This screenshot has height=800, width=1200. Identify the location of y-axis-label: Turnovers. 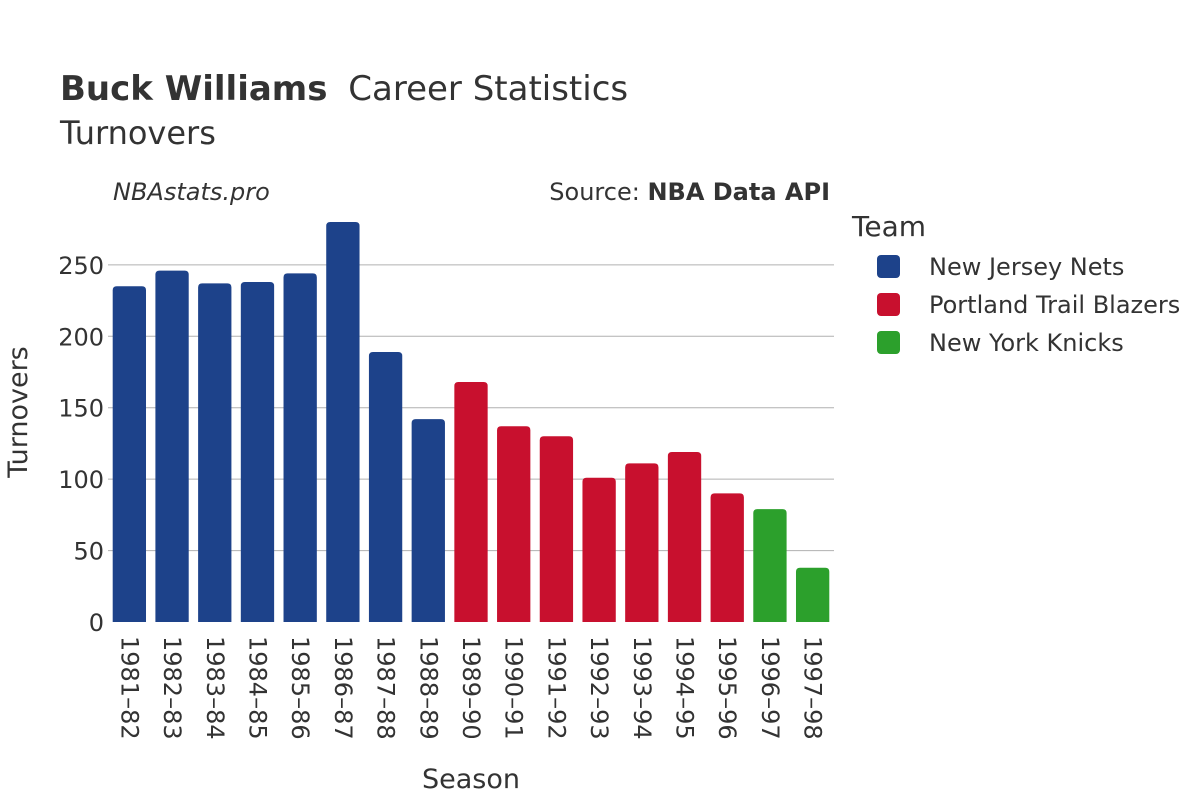
(18, 412).